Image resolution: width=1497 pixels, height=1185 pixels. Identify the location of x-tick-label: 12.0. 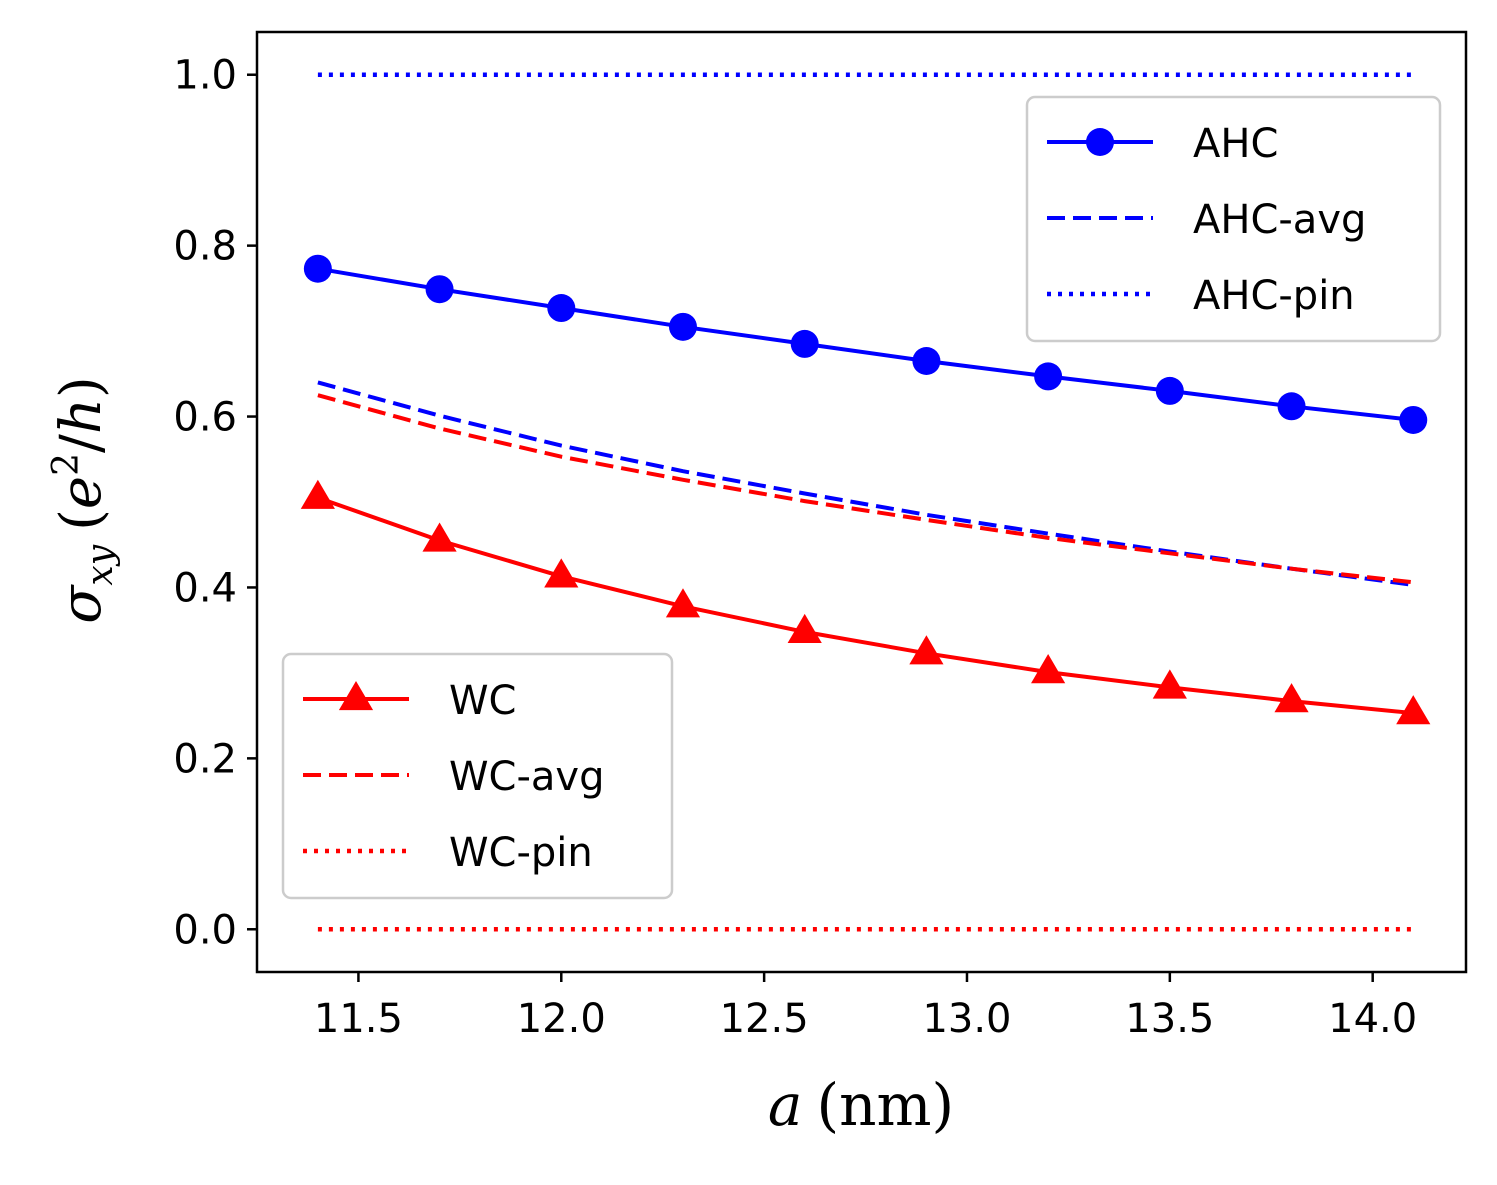
(561, 1019).